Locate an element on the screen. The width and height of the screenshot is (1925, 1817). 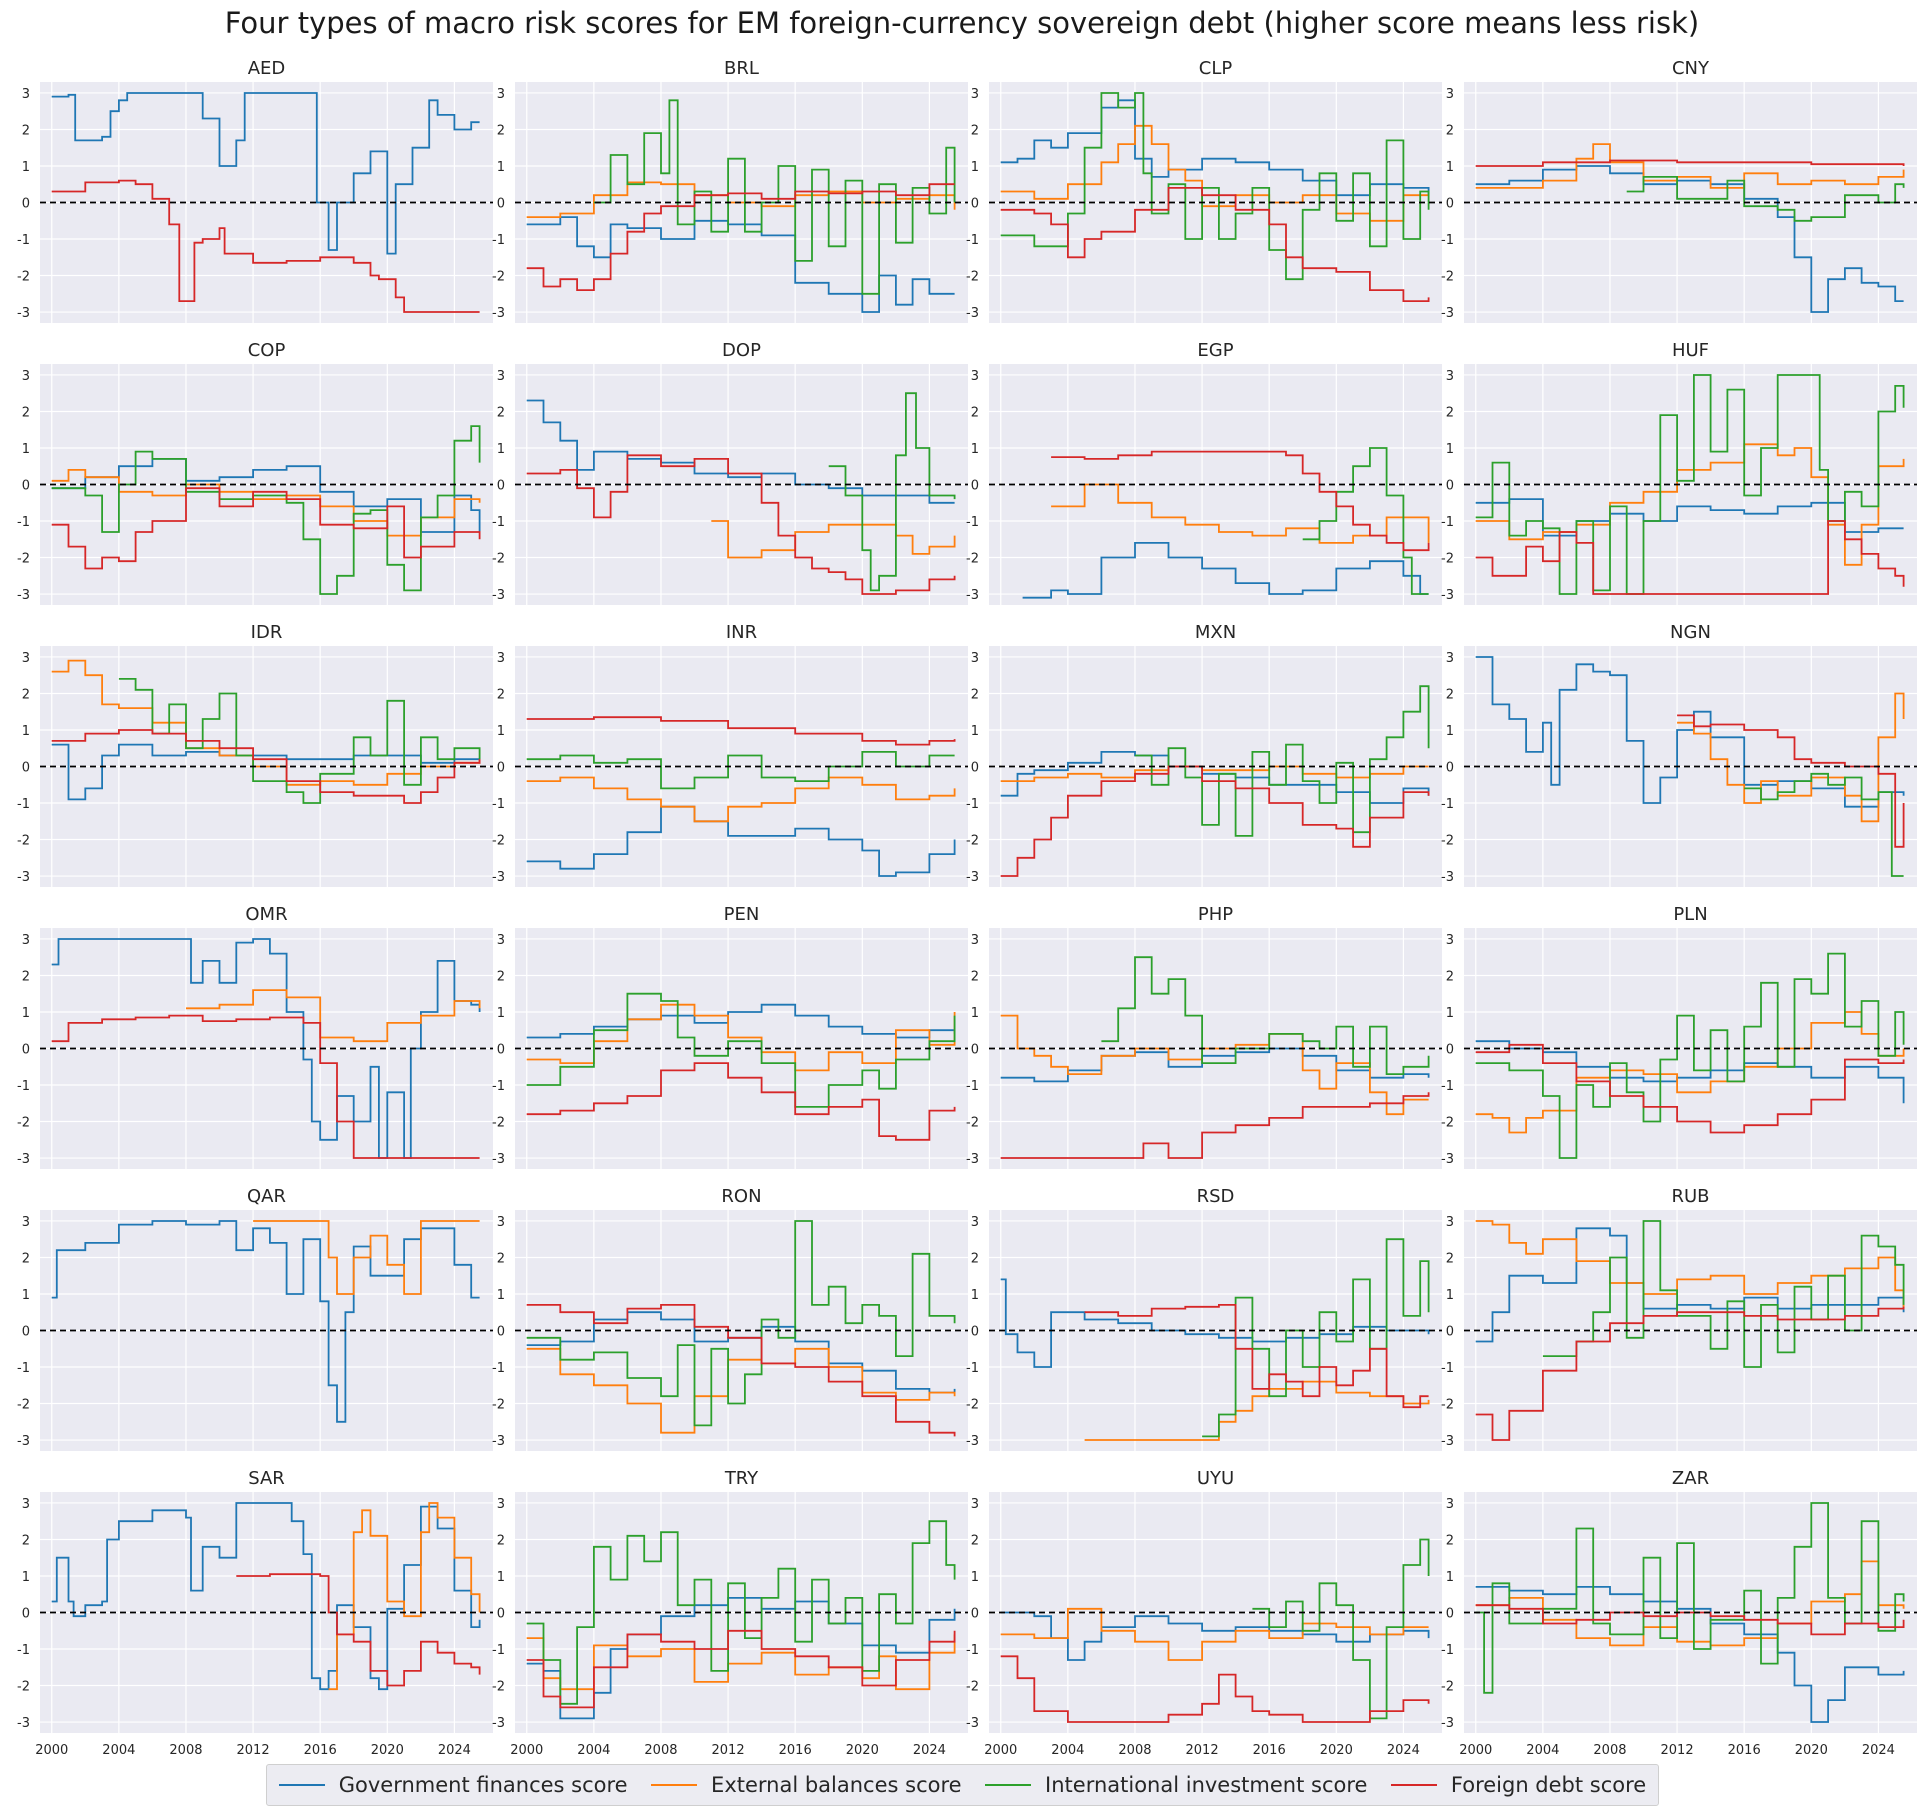
panel-title: INR is located at coordinates (741, 632).